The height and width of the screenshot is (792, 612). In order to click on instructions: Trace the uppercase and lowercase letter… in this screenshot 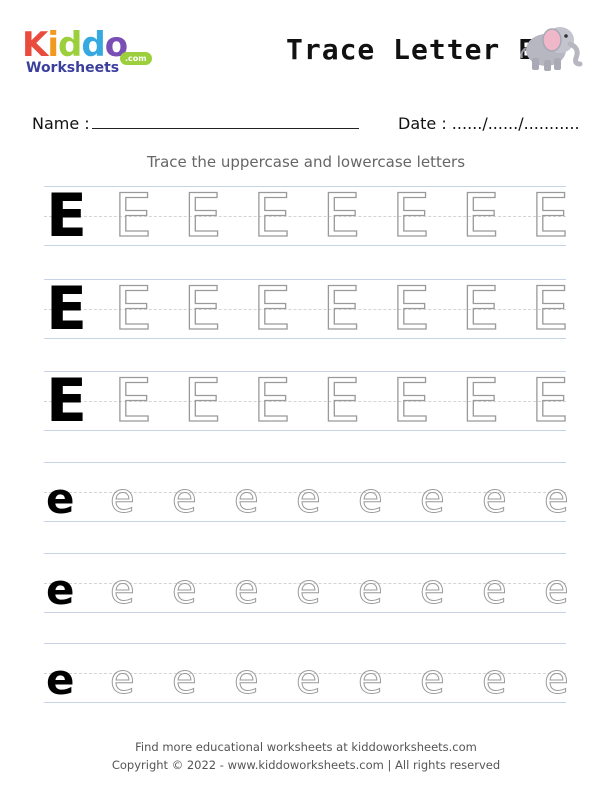, I will do `click(306, 162)`.